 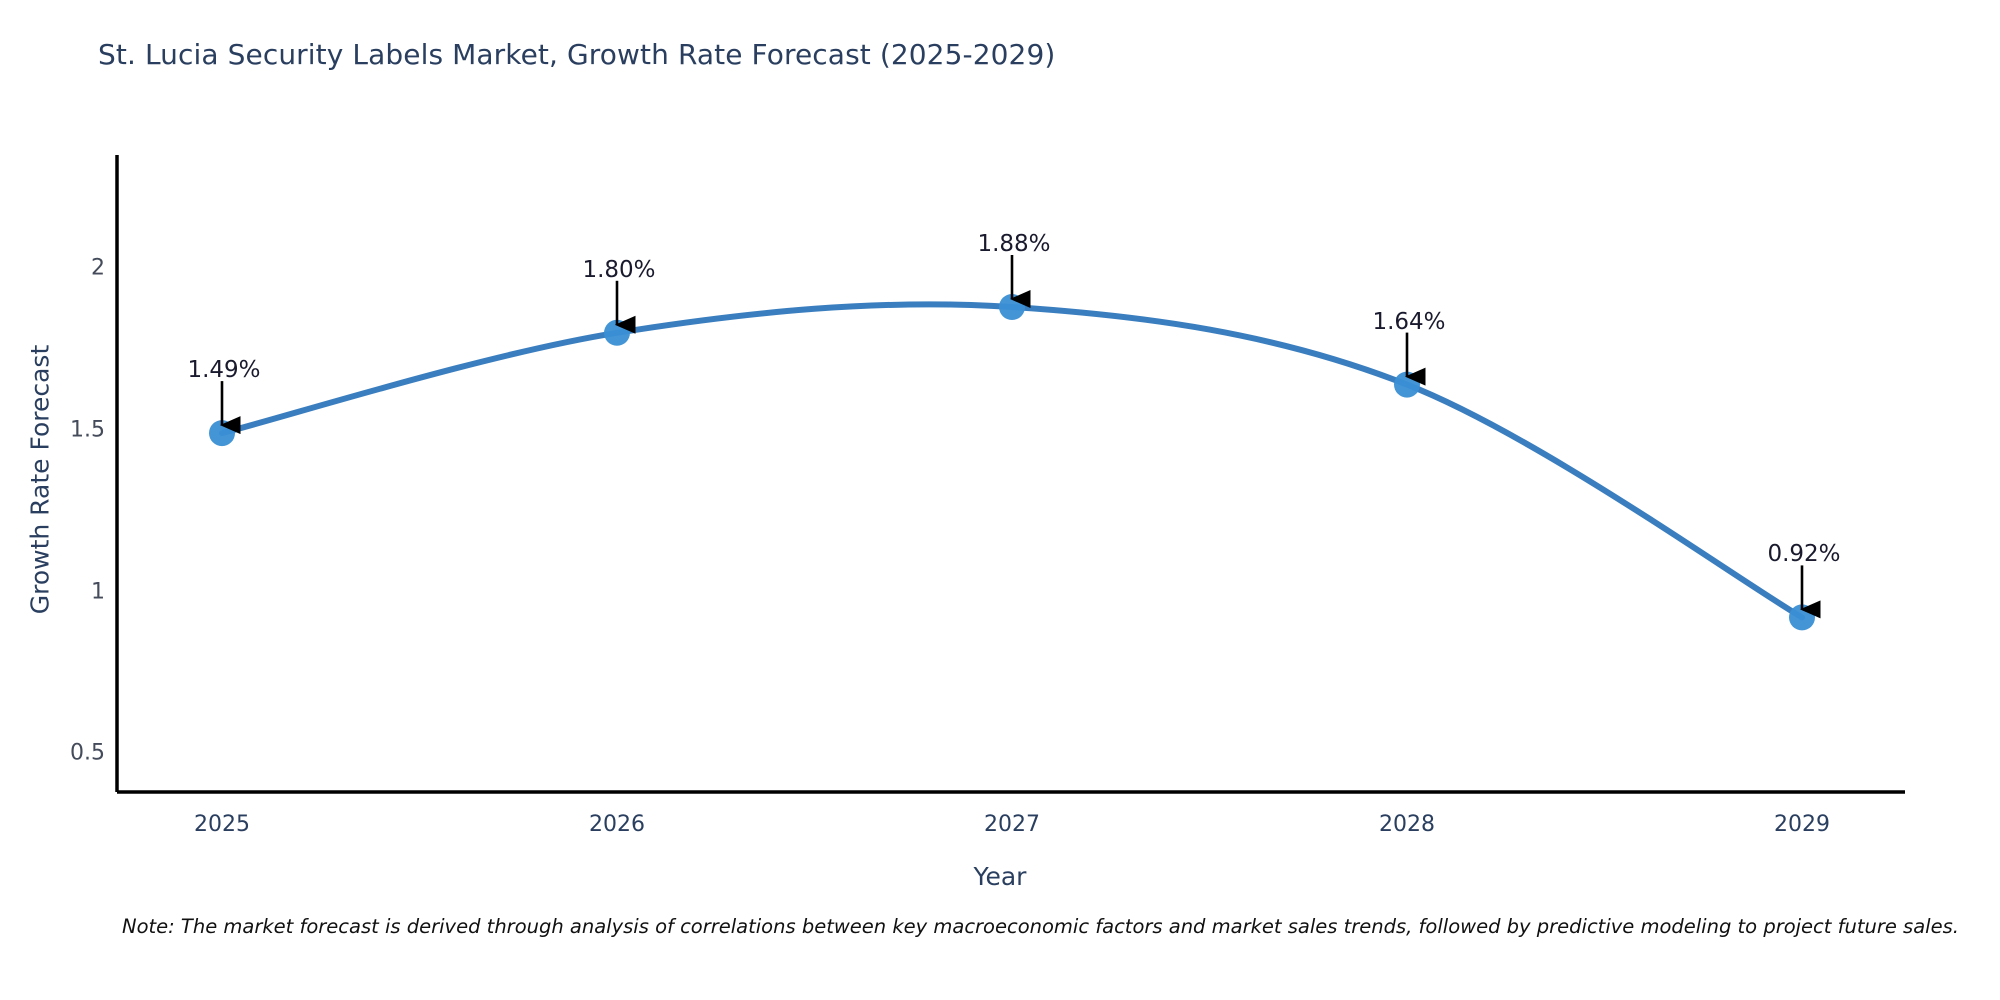 I want to click on x-tick-label-2026: 2026, so click(x=617, y=824).